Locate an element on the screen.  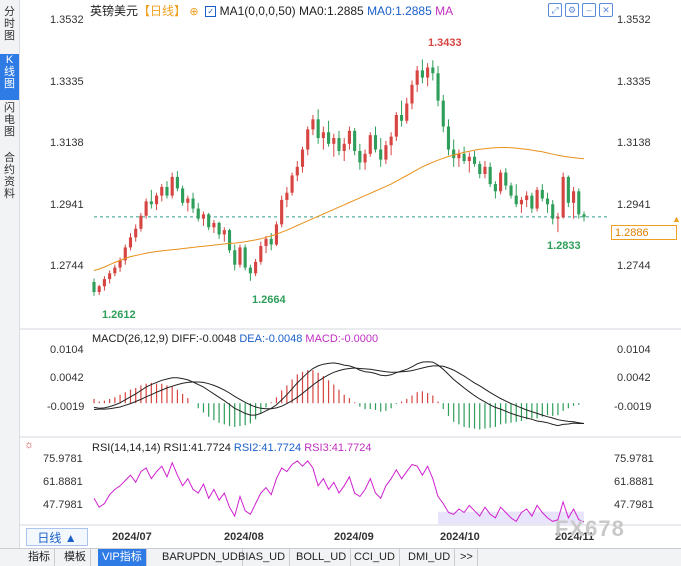
macd-diff-line is located at coordinates (338, 394).